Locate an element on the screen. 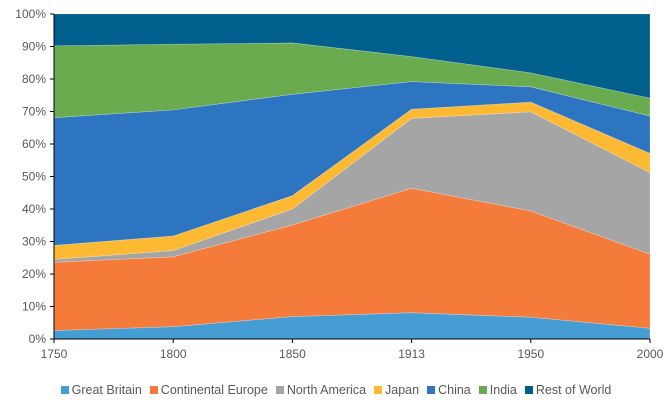 The image size is (672, 405). legend-label: Japan is located at coordinates (402, 390).